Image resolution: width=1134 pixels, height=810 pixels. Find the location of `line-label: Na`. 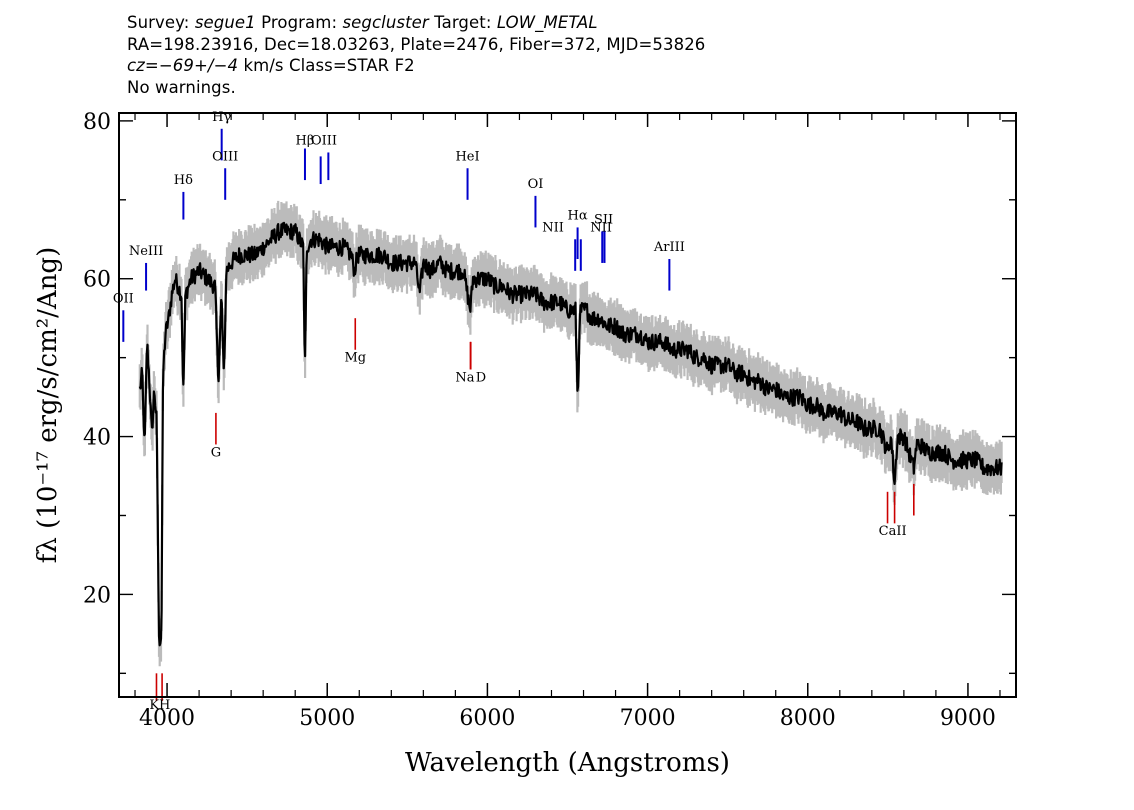

line-label: Na is located at coordinates (464, 377).